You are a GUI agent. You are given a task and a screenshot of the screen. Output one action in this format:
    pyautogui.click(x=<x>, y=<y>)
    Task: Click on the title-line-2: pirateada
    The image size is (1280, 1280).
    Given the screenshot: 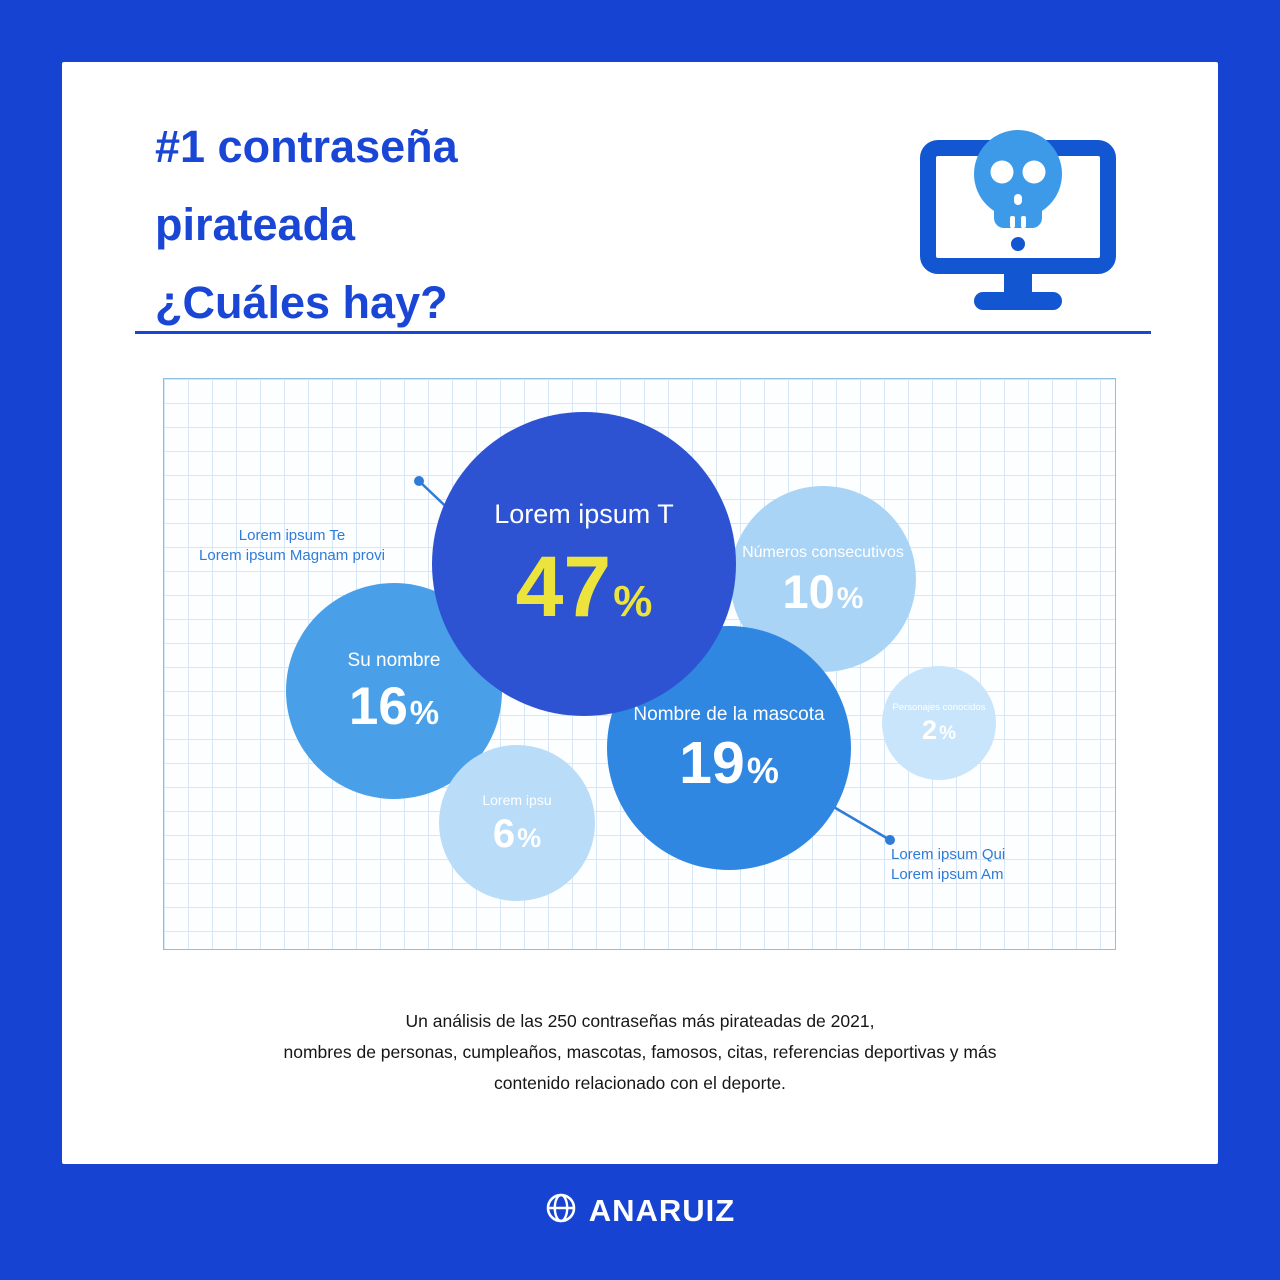 What is the action you would take?
    pyautogui.click(x=255, y=224)
    